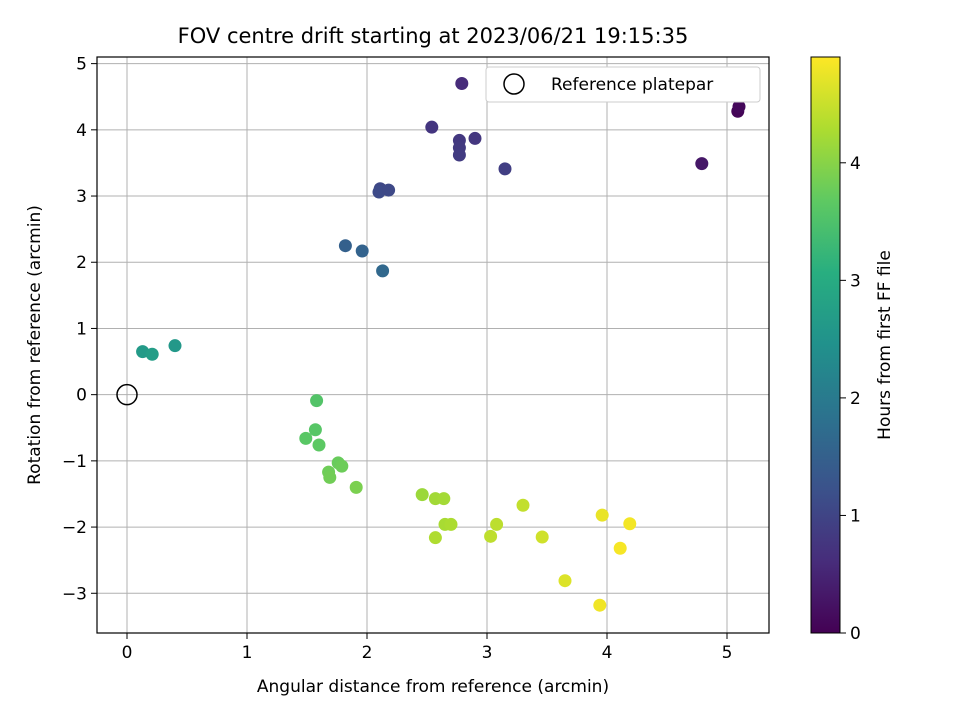  What do you see at coordinates (855, 281) in the screenshot?
I see `colorbar-tick-label: 3` at bounding box center [855, 281].